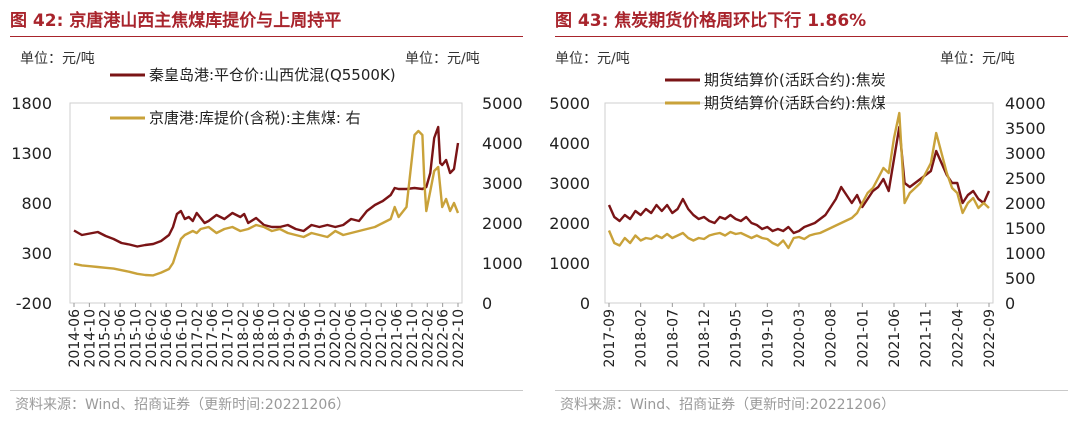  Describe the element at coordinates (444, 338) in the screenshot. I see `x-tick-label: 2022-06` at that location.